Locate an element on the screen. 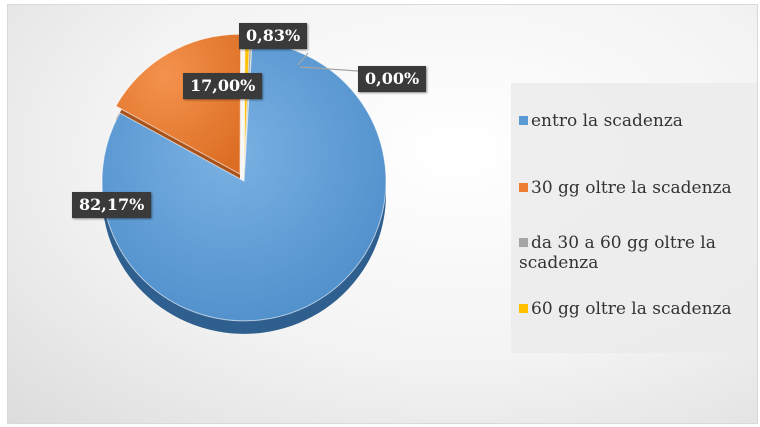 The image size is (760, 427). leader-line-60gg is located at coordinates (329, 69).